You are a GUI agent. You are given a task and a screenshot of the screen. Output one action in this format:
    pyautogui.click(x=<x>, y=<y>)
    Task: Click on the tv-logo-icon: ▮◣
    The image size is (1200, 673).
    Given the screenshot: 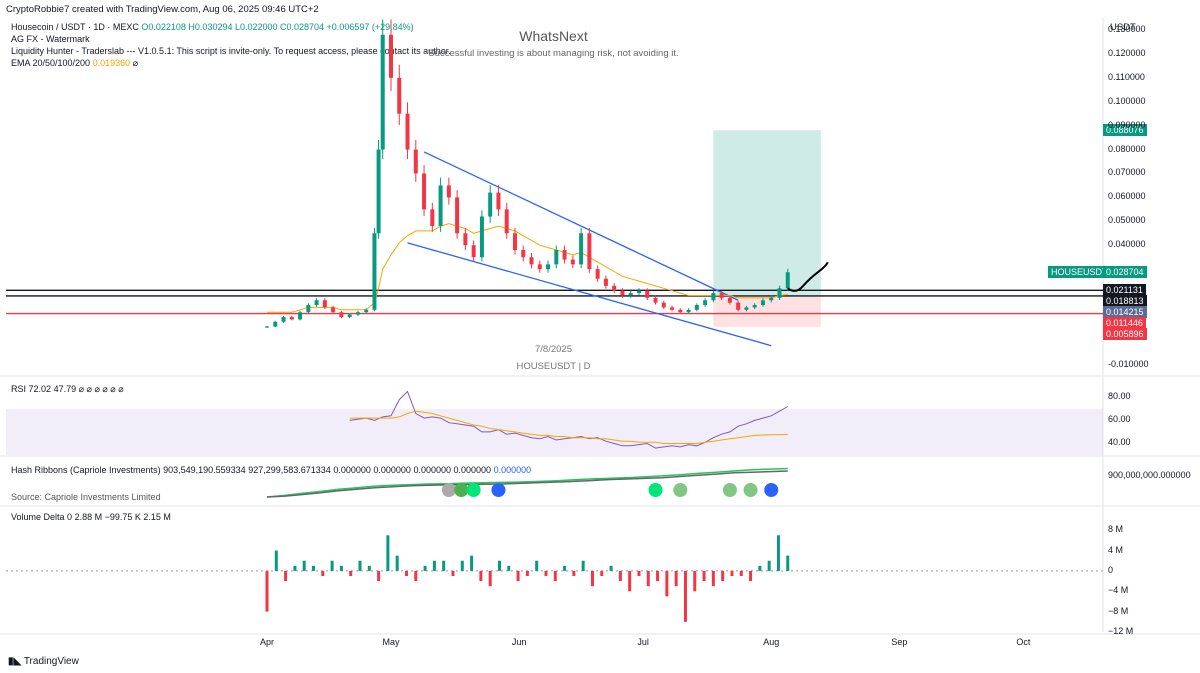 What is the action you would take?
    pyautogui.click(x=15, y=661)
    